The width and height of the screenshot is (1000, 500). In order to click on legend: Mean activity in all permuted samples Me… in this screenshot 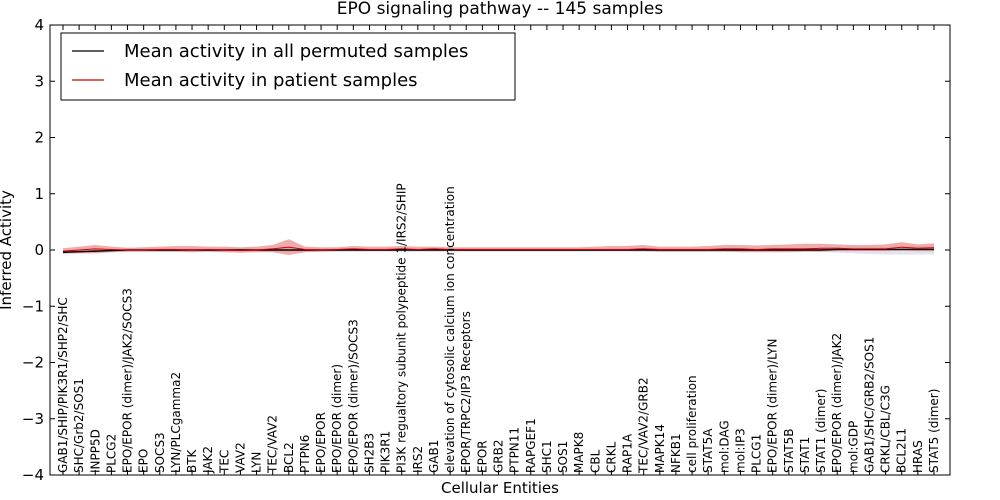, I will do `click(288, 66)`.